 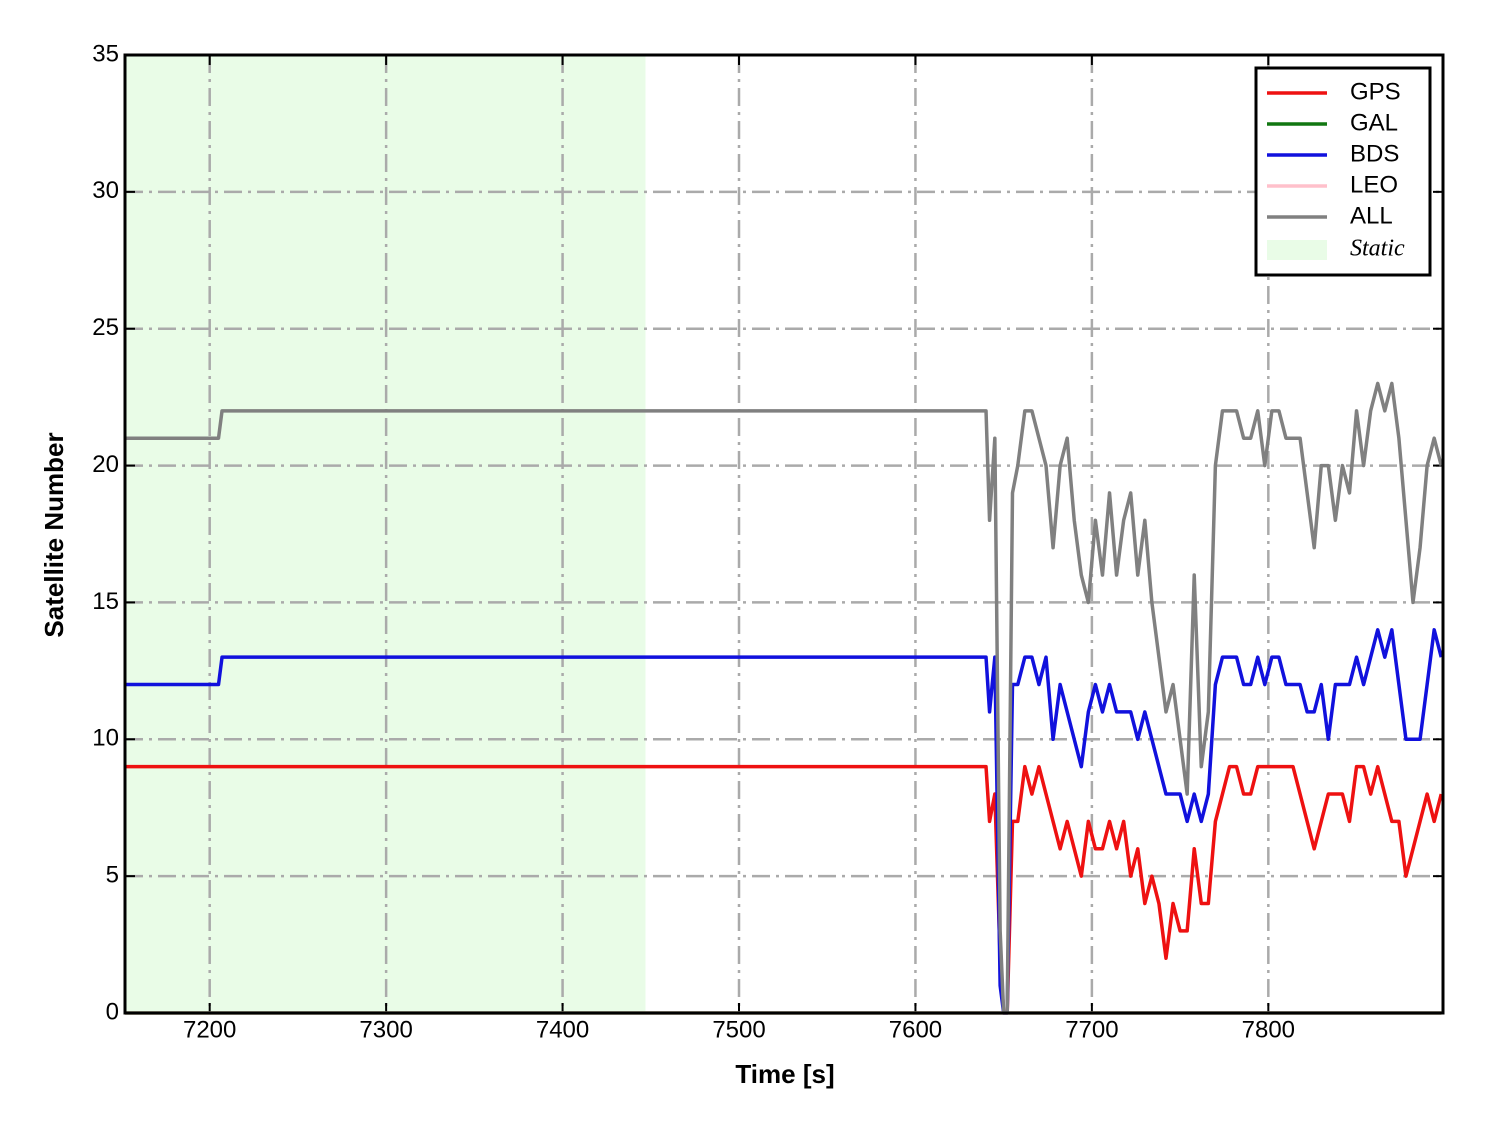 What do you see at coordinates (1375, 91) in the screenshot?
I see `legend-label: GPS` at bounding box center [1375, 91].